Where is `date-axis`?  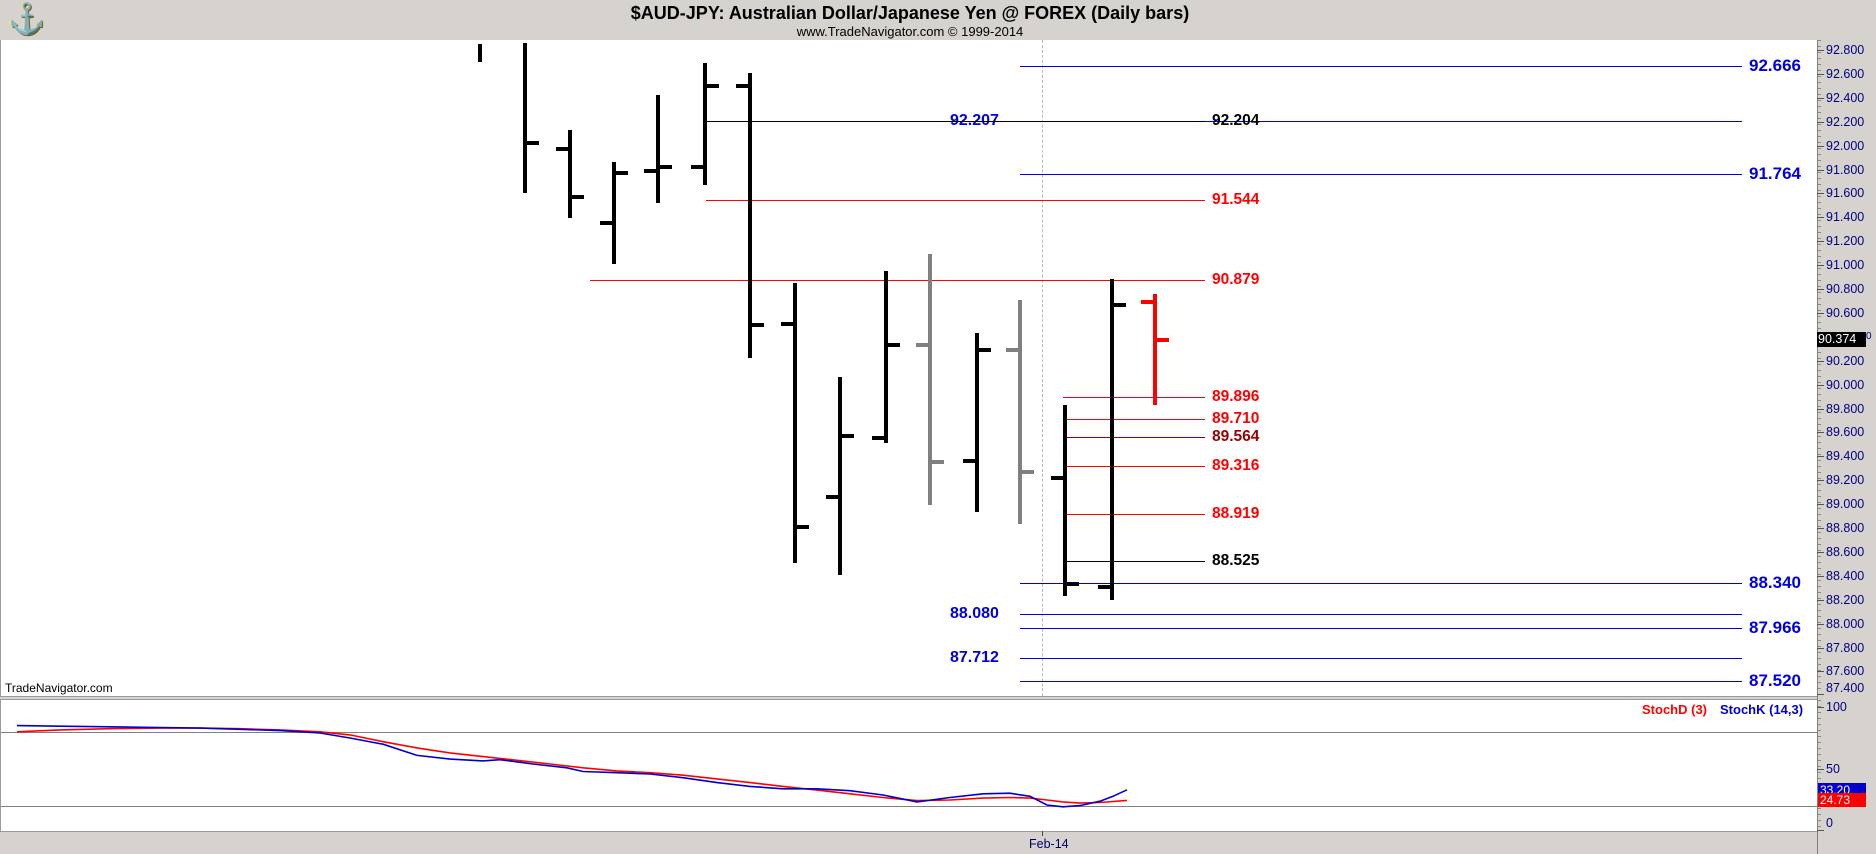 date-axis is located at coordinates (908, 843).